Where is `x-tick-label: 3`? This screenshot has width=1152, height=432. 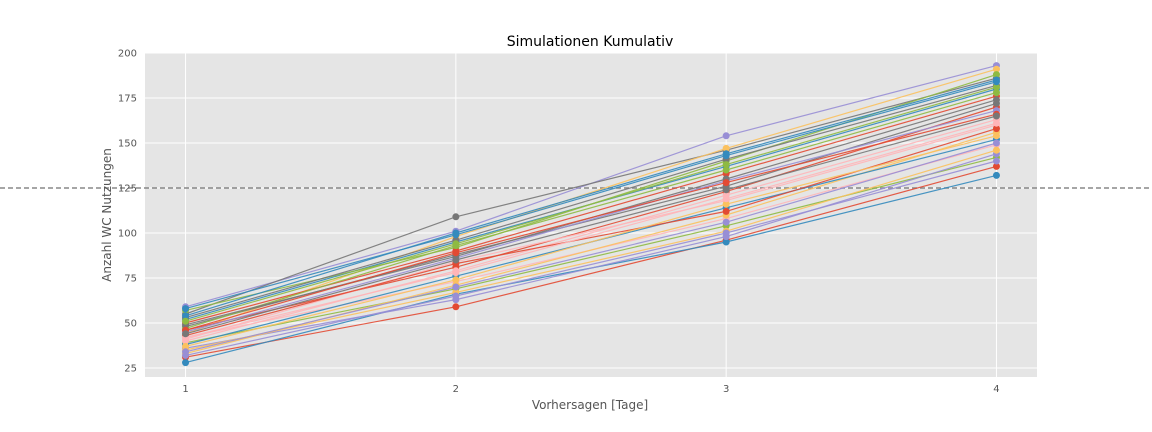
x-tick-label: 3 is located at coordinates (726, 389).